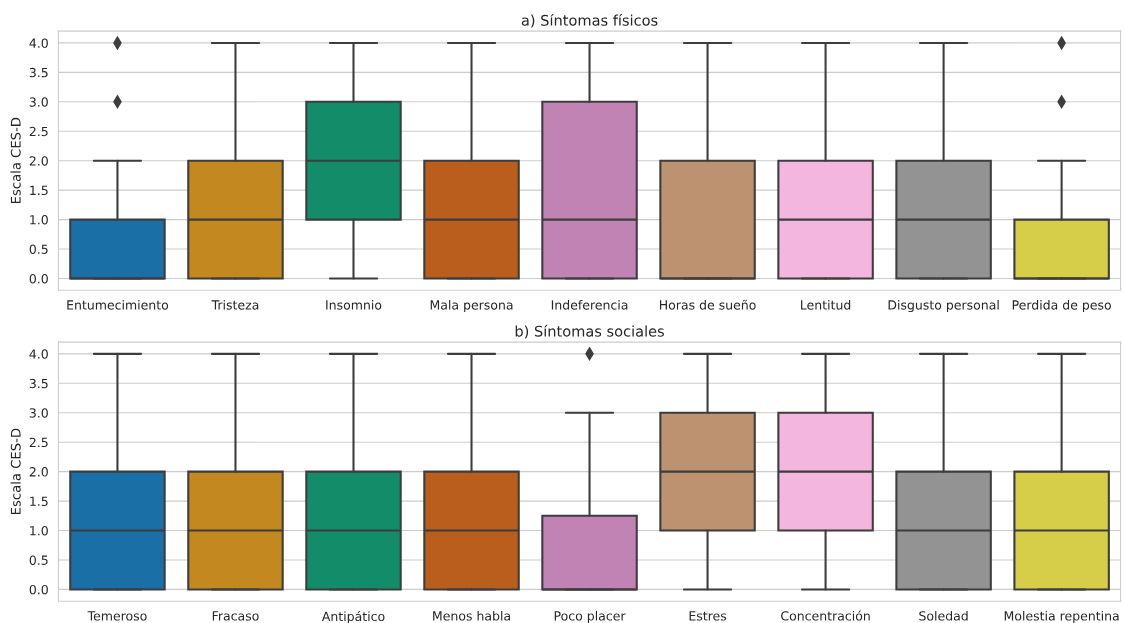 This screenshot has width=1124, height=623. I want to click on chart-title: a) Síntomas físicos, so click(589, 20).